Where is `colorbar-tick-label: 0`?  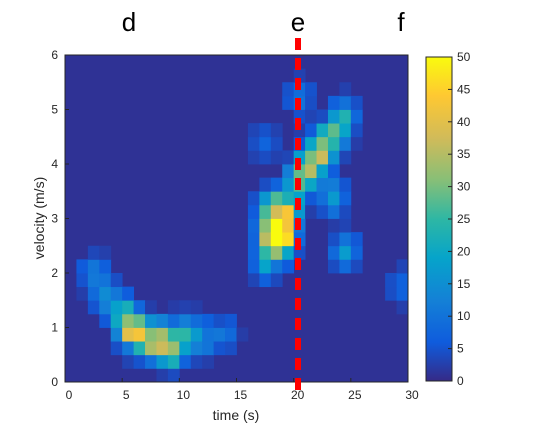
colorbar-tick-label: 0 is located at coordinates (460, 381).